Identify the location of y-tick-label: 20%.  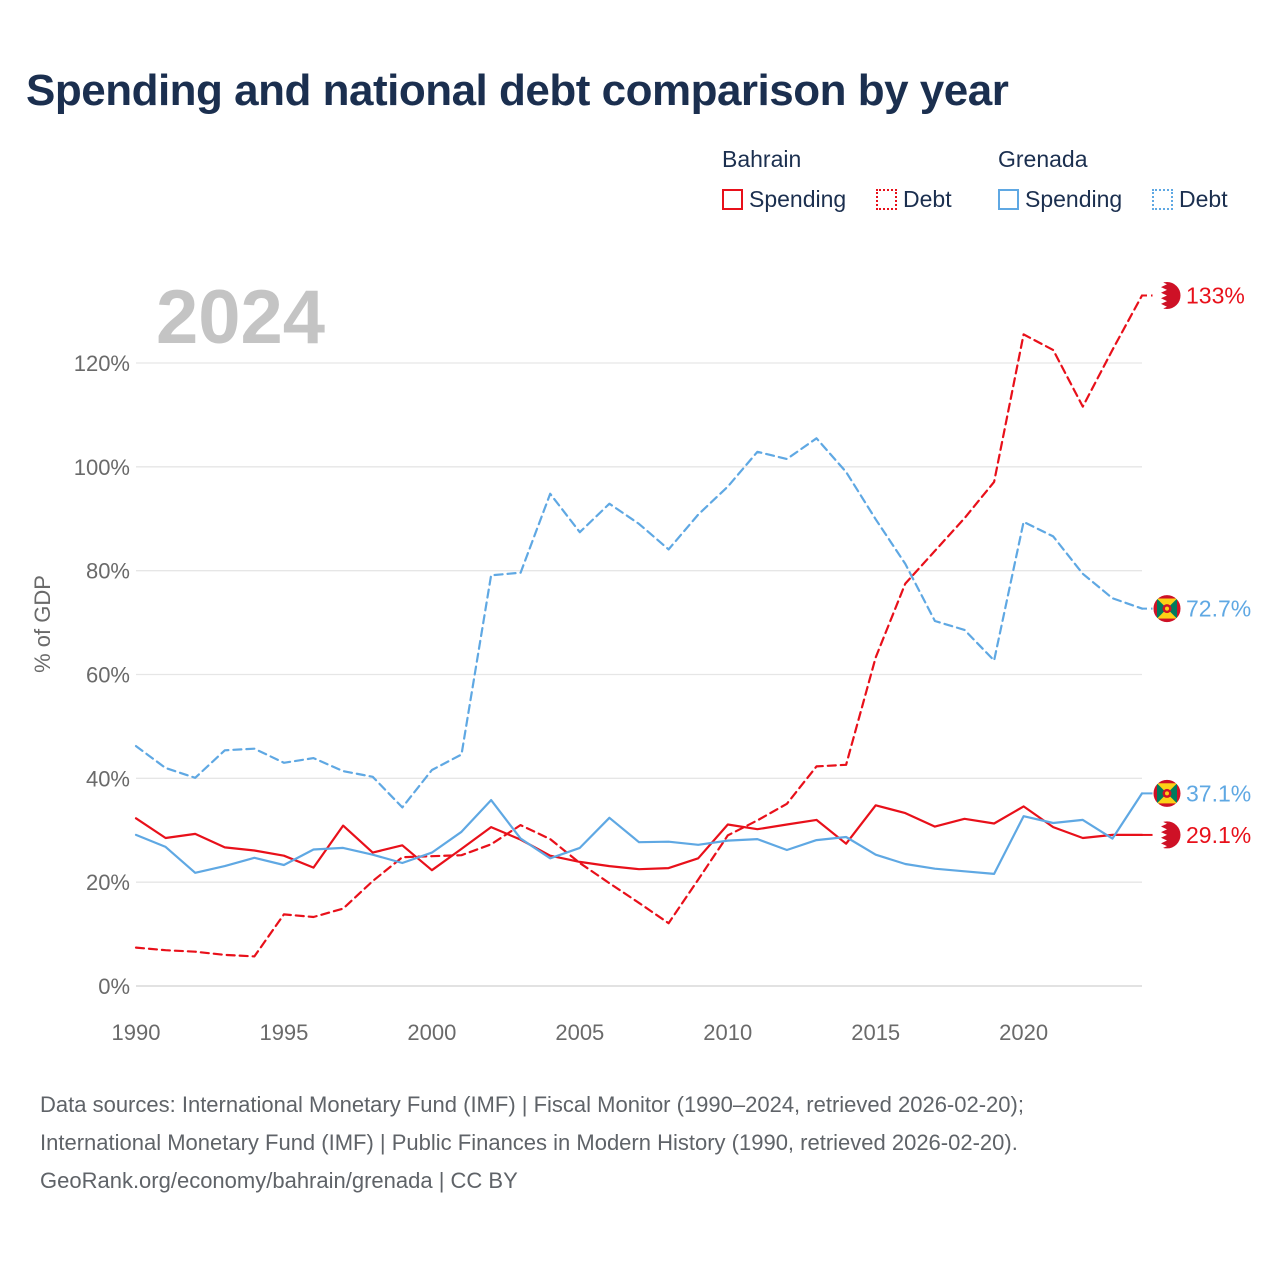
(108, 882).